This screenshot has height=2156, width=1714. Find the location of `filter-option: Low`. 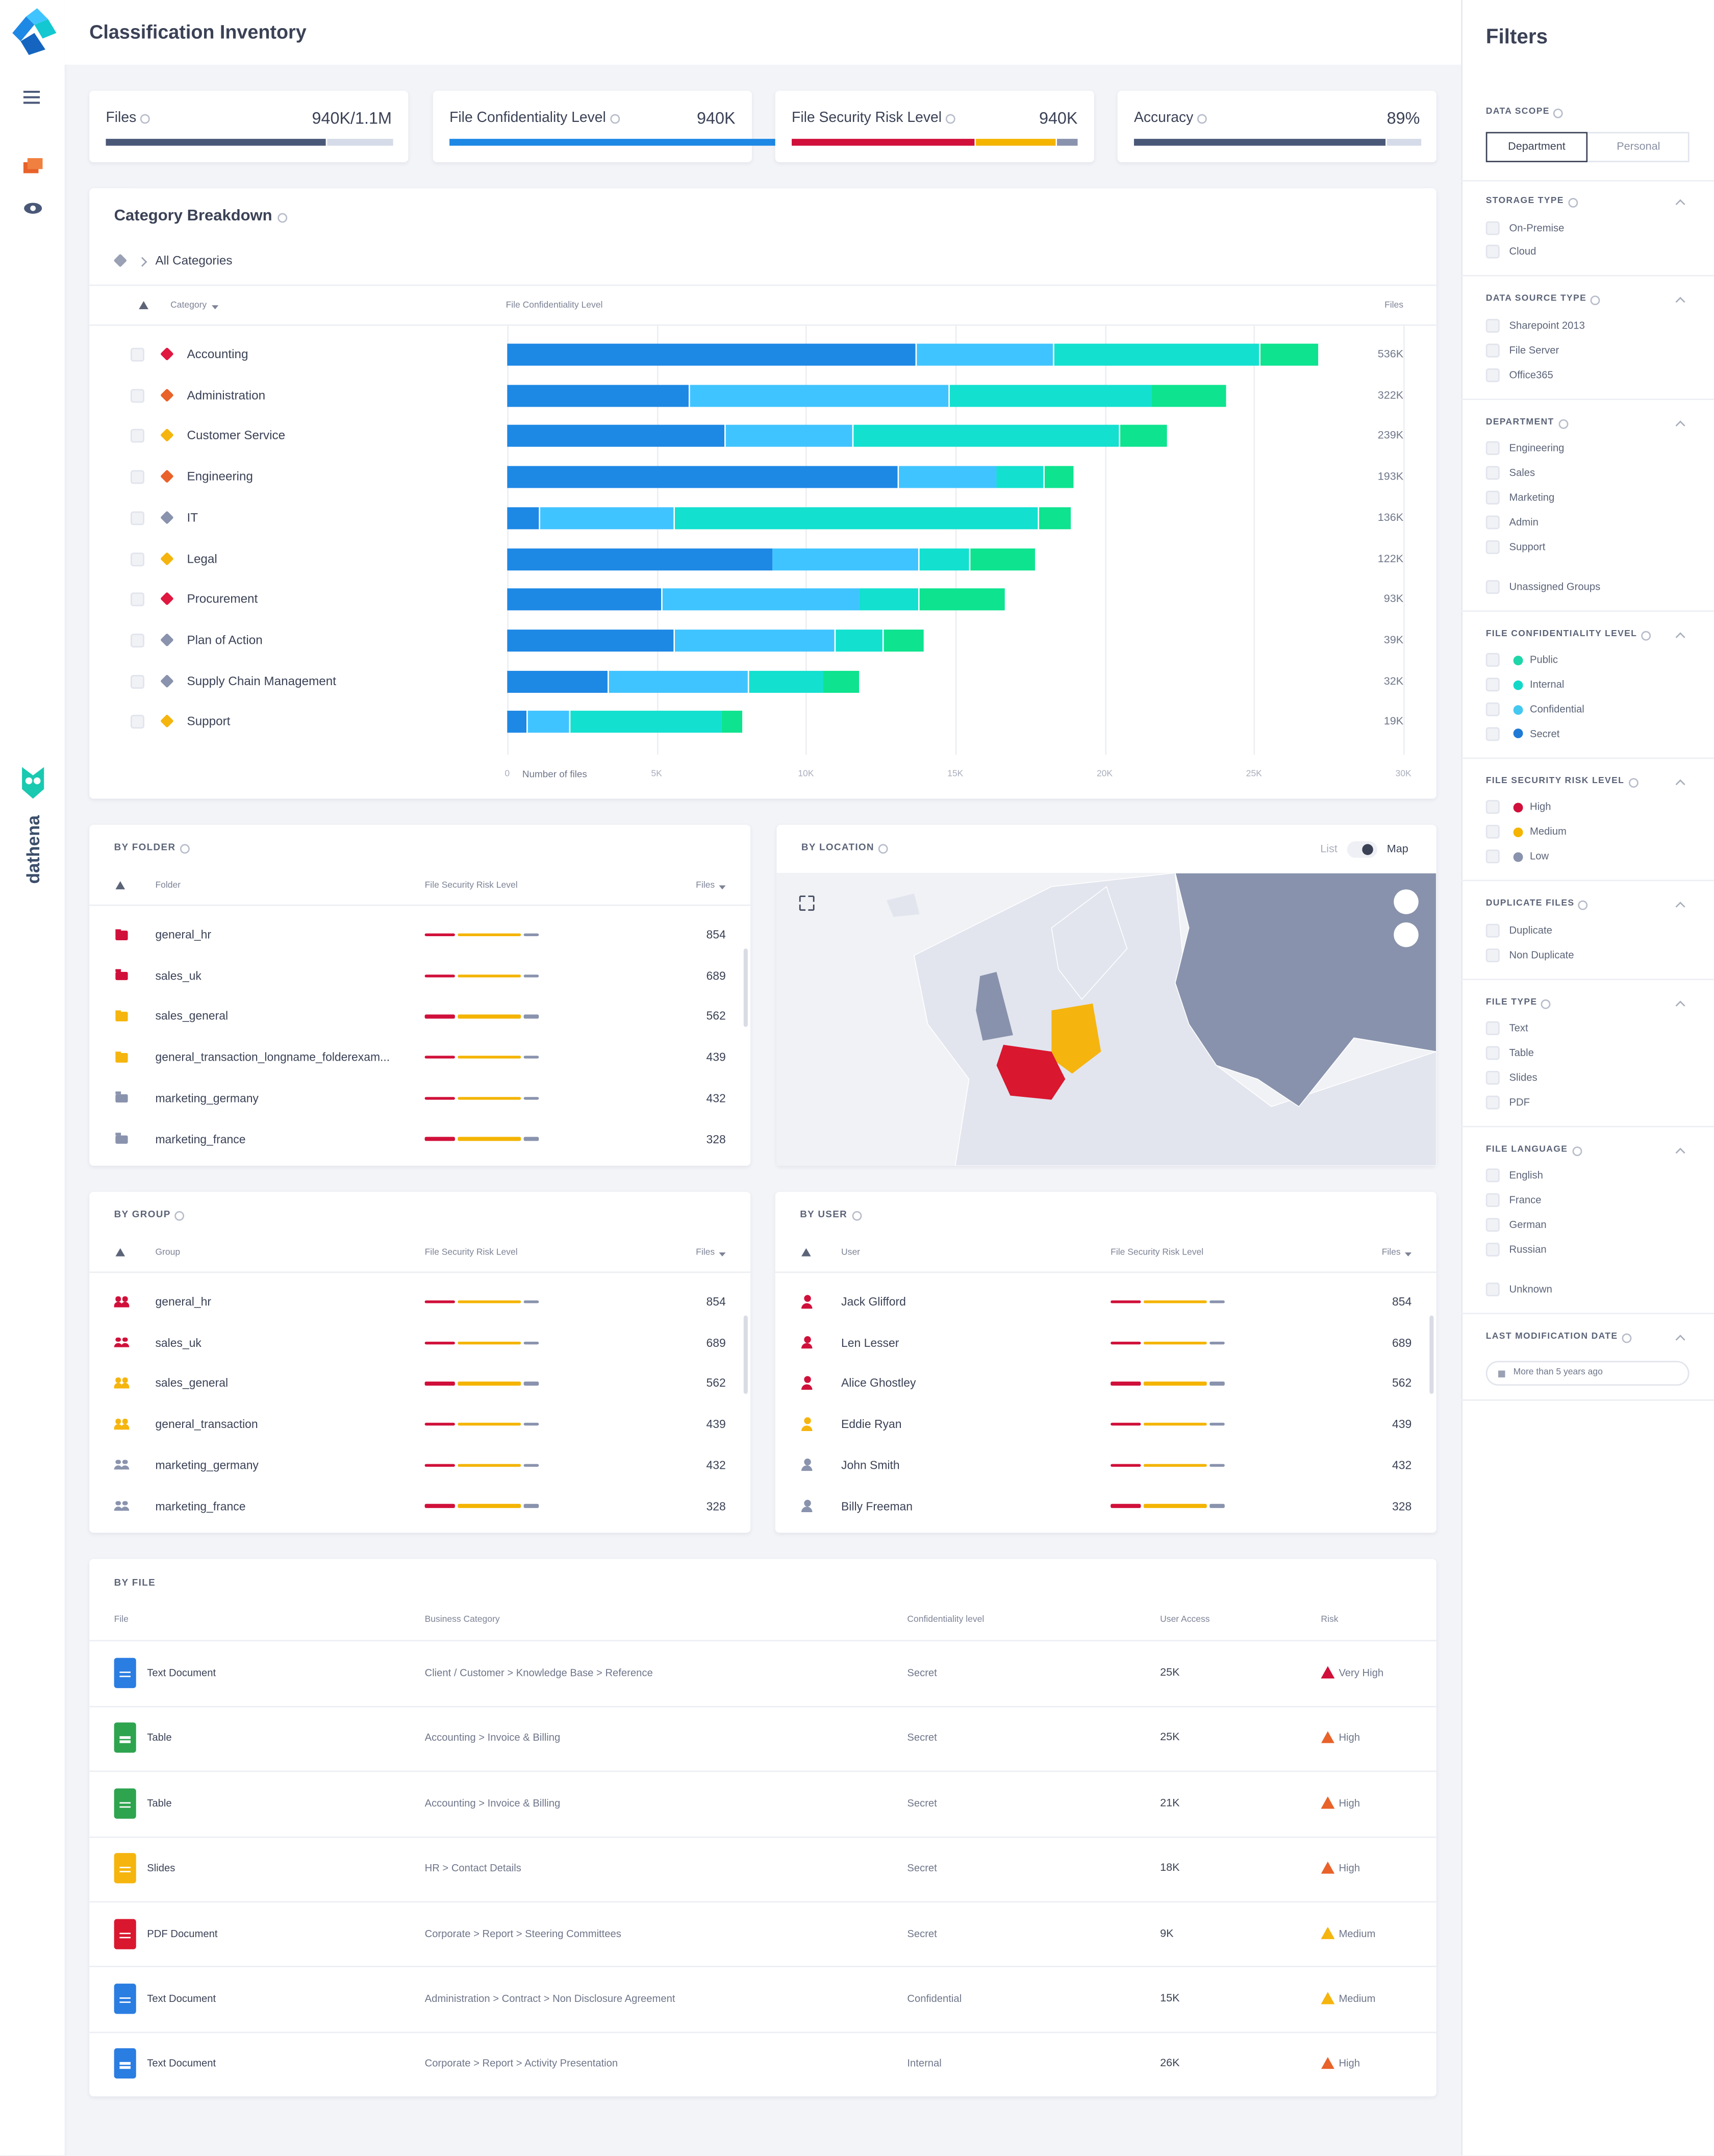

filter-option: Low is located at coordinates (1539, 856).